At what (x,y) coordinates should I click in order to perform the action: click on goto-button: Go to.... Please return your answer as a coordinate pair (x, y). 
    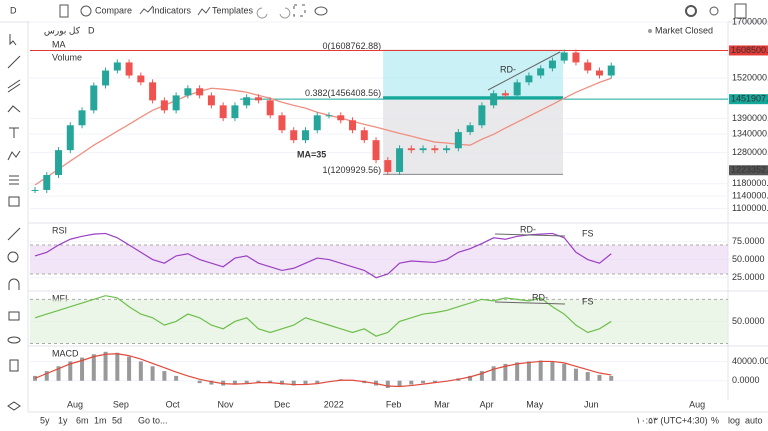
    Looking at the image, I should click on (153, 420).